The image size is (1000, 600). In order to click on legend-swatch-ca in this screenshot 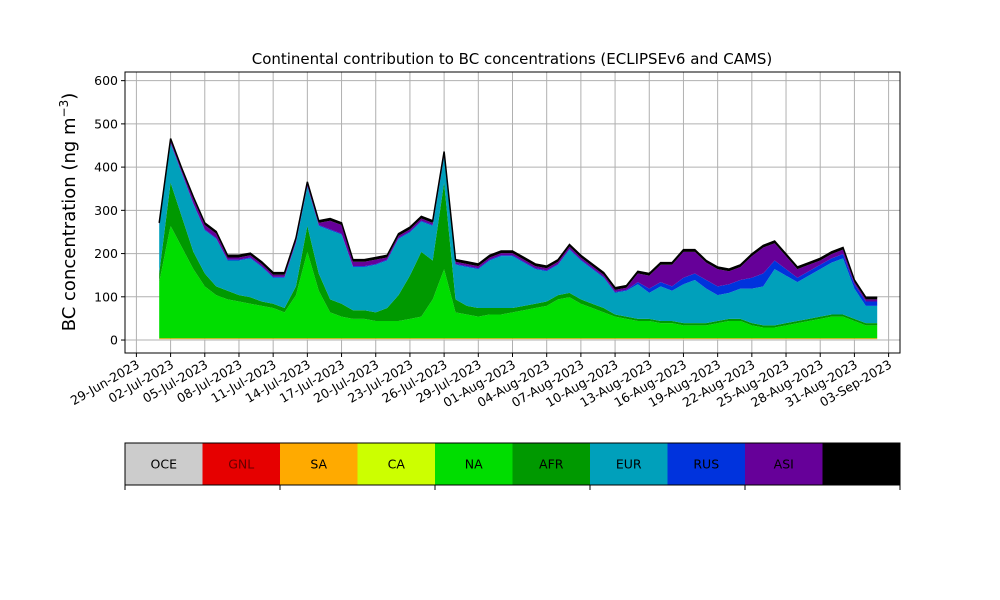, I will do `click(396, 464)`.